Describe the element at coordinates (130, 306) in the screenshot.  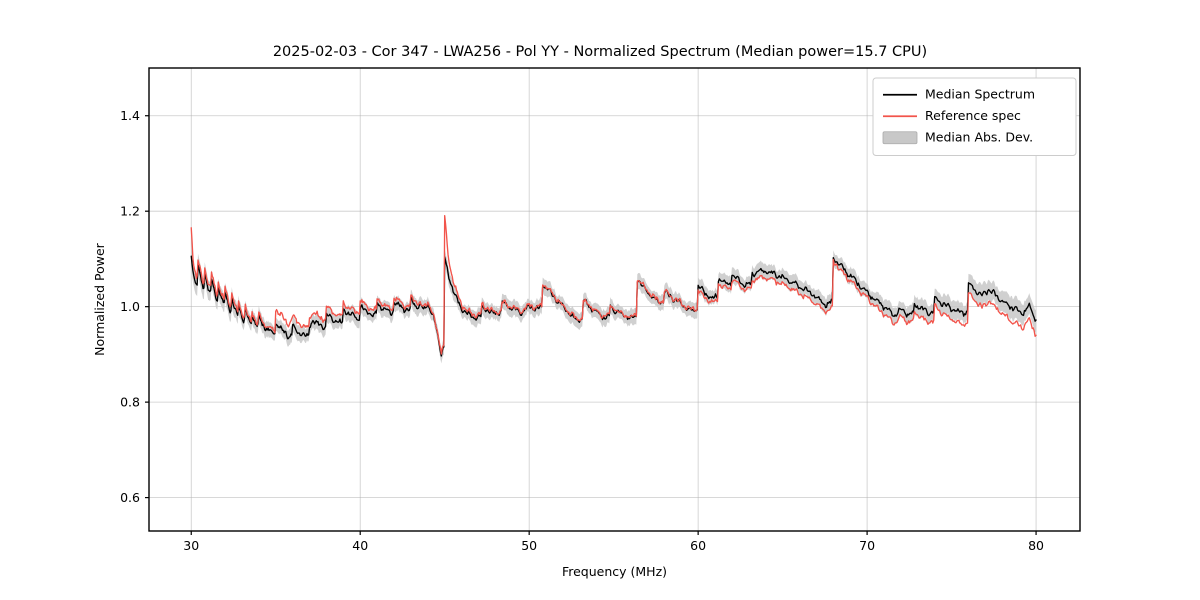
I see `y-tick-label: 1.0` at that location.